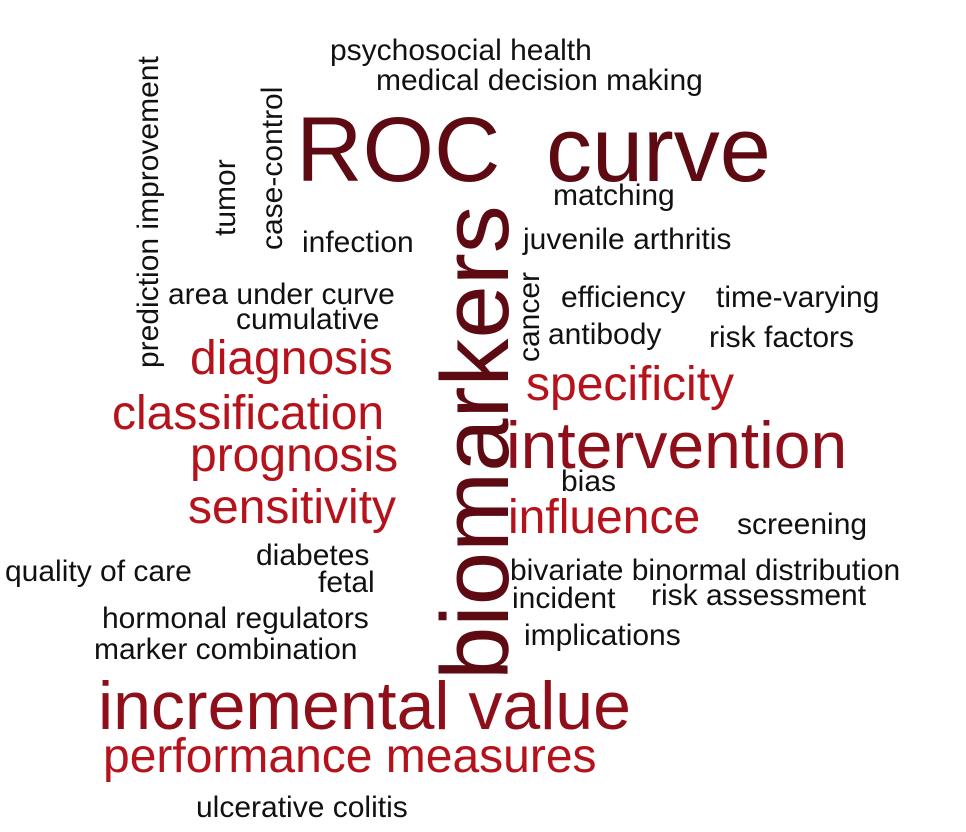 The width and height of the screenshot is (966, 832). Describe the element at coordinates (291, 358) in the screenshot. I see `word-diagnosis: diagnosis` at that location.